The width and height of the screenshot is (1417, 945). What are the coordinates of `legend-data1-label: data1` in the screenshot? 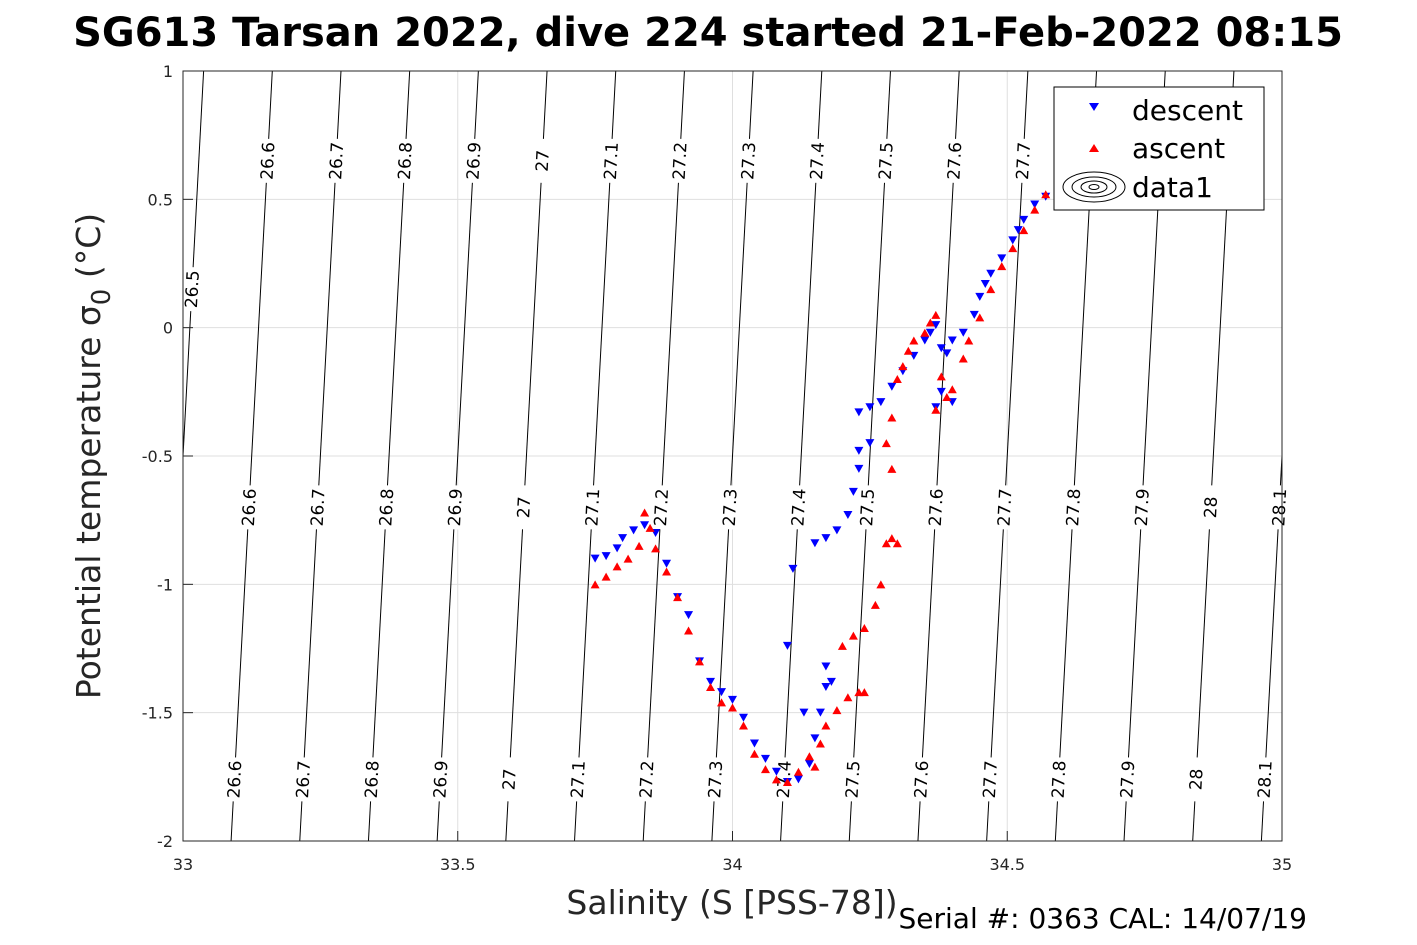 It's located at (1172, 187).